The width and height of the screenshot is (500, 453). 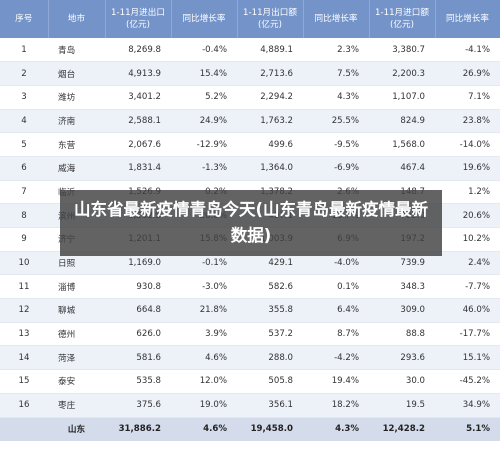 I want to click on table-row: 6 威海 1,831.4 -1.3% 1,364.0 -6.9% 467.4 19.6%, so click(x=250, y=168).